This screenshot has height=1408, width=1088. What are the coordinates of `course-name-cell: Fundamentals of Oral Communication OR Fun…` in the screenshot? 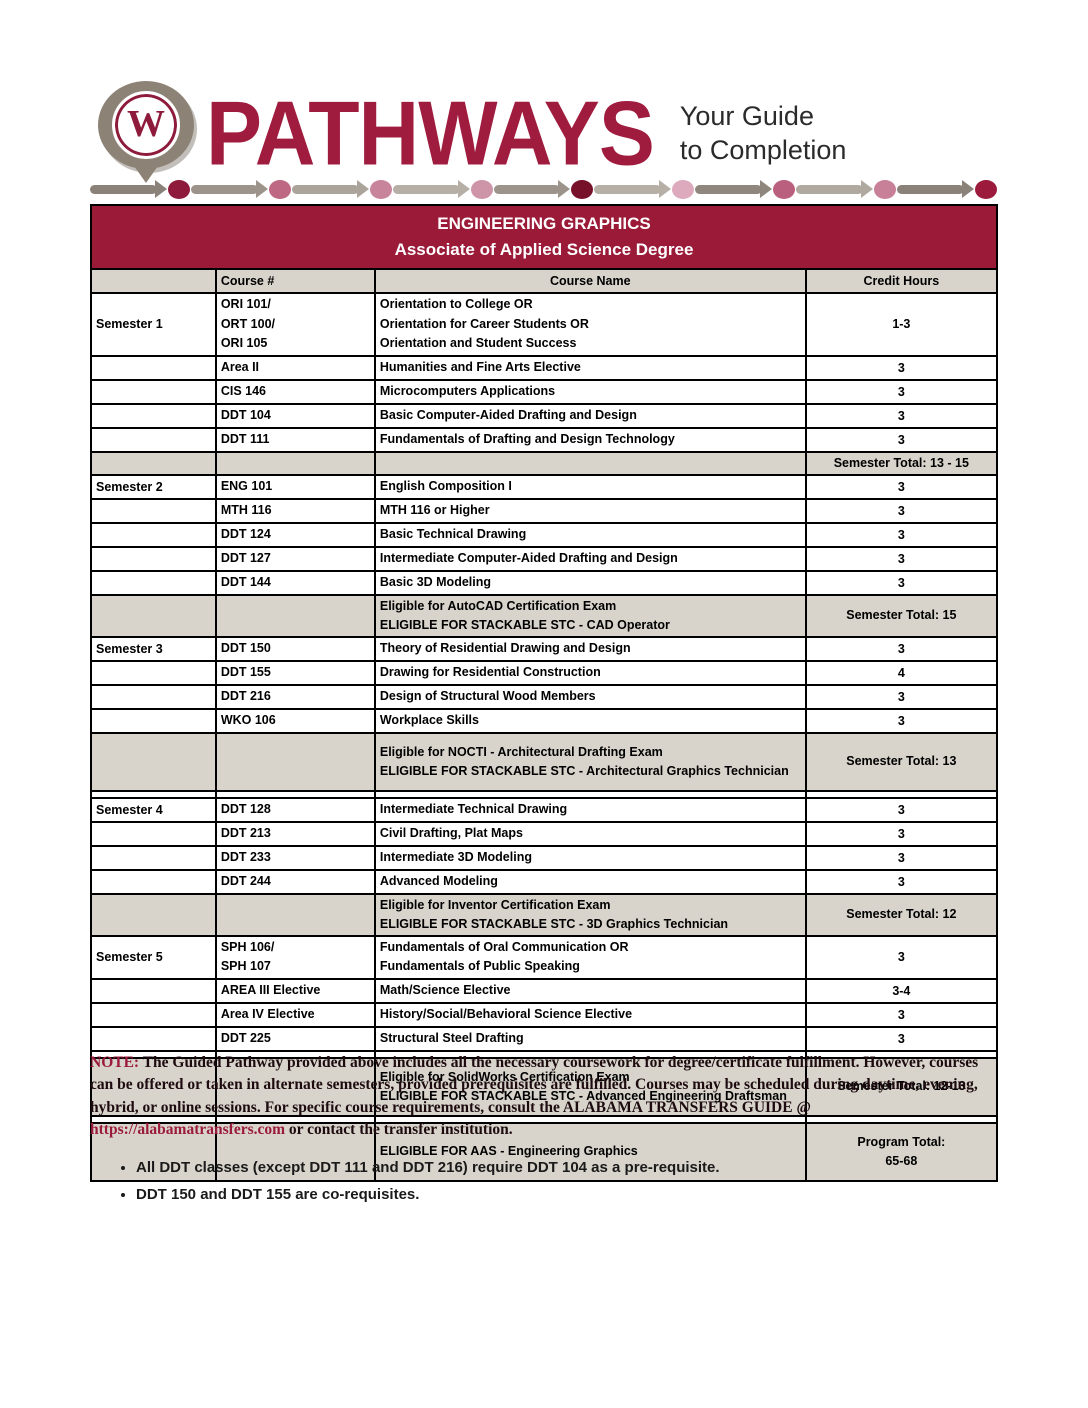 It's located at (590, 957).